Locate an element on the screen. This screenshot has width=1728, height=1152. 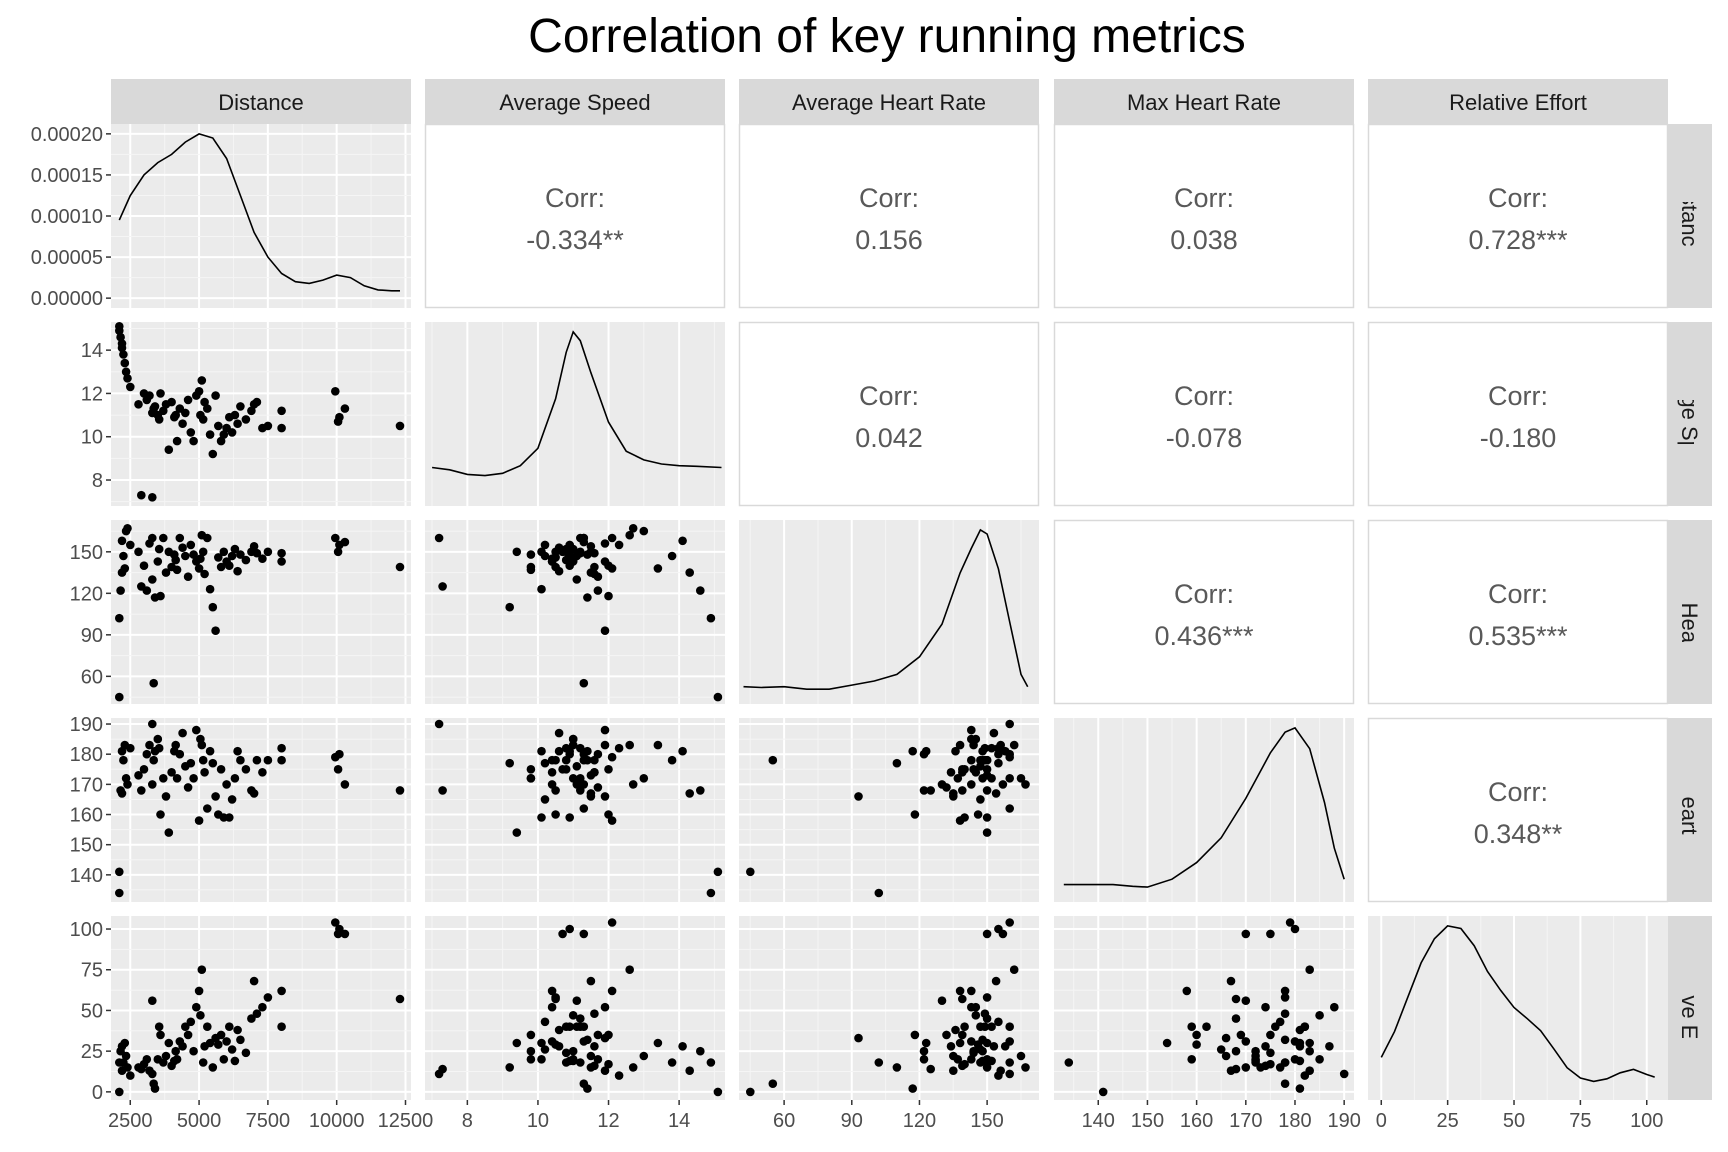
y-tick-label: 190 is located at coordinates (86, 725).